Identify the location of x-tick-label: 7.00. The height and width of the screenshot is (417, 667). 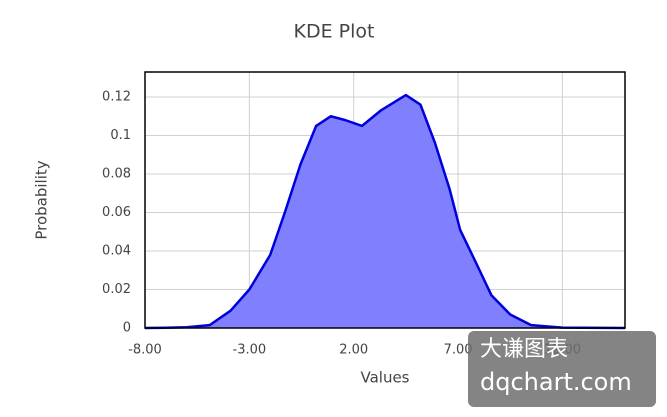
(458, 350).